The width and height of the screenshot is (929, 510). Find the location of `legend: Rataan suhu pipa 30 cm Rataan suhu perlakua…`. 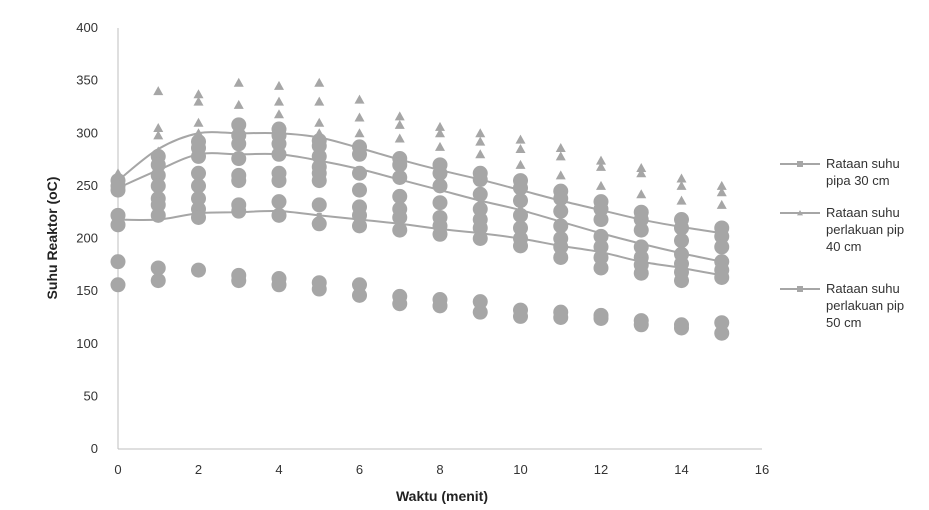

legend: Rataan suhu pipa 30 cm Rataan suhu perlakua… is located at coordinates (842, 243).